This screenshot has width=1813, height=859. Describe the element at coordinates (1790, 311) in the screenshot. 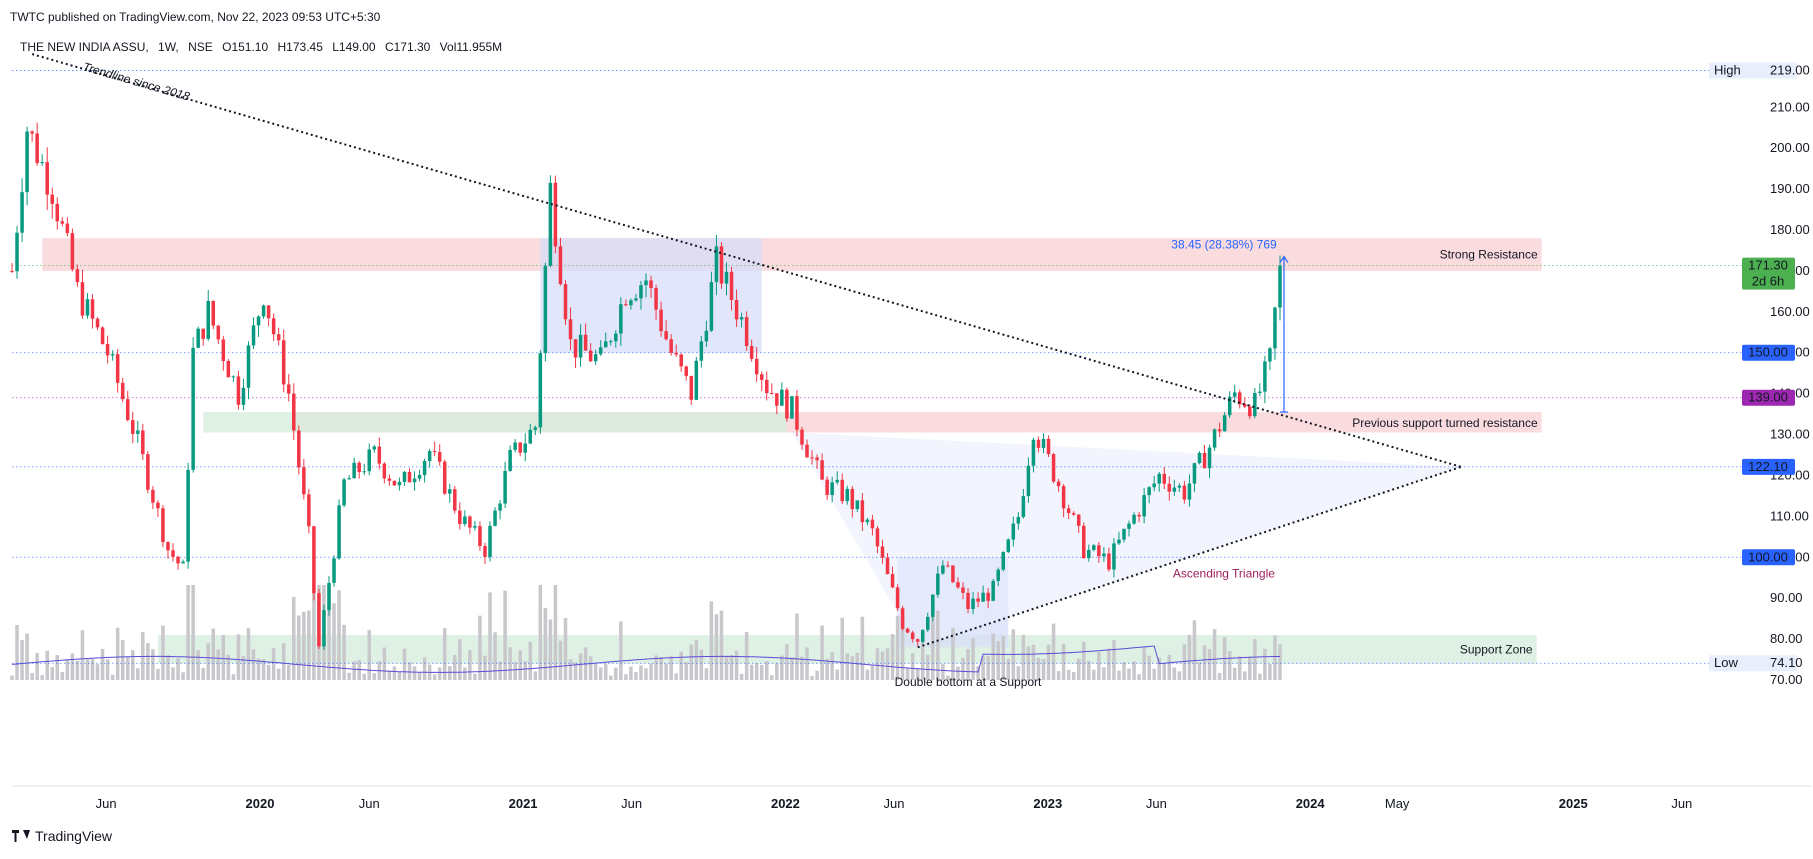

I see `y-tick-label: 160.00` at that location.